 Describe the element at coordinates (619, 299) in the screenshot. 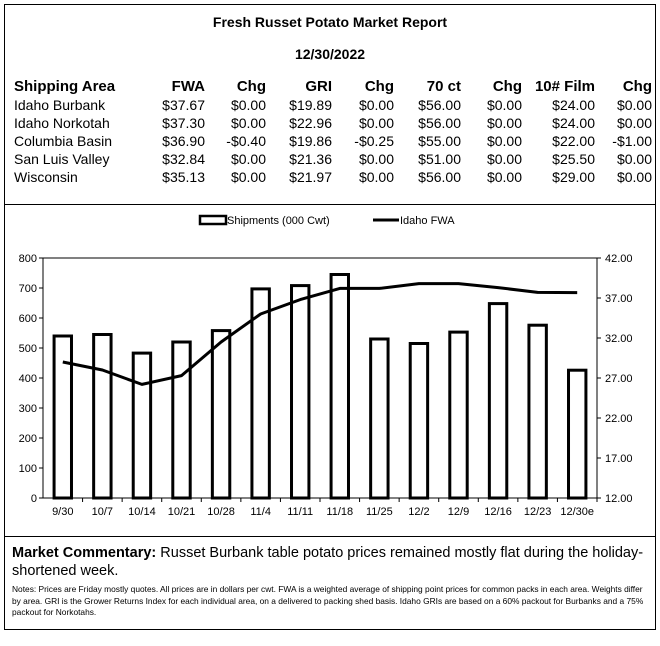

I see `right-tick-label: 37.00` at that location.